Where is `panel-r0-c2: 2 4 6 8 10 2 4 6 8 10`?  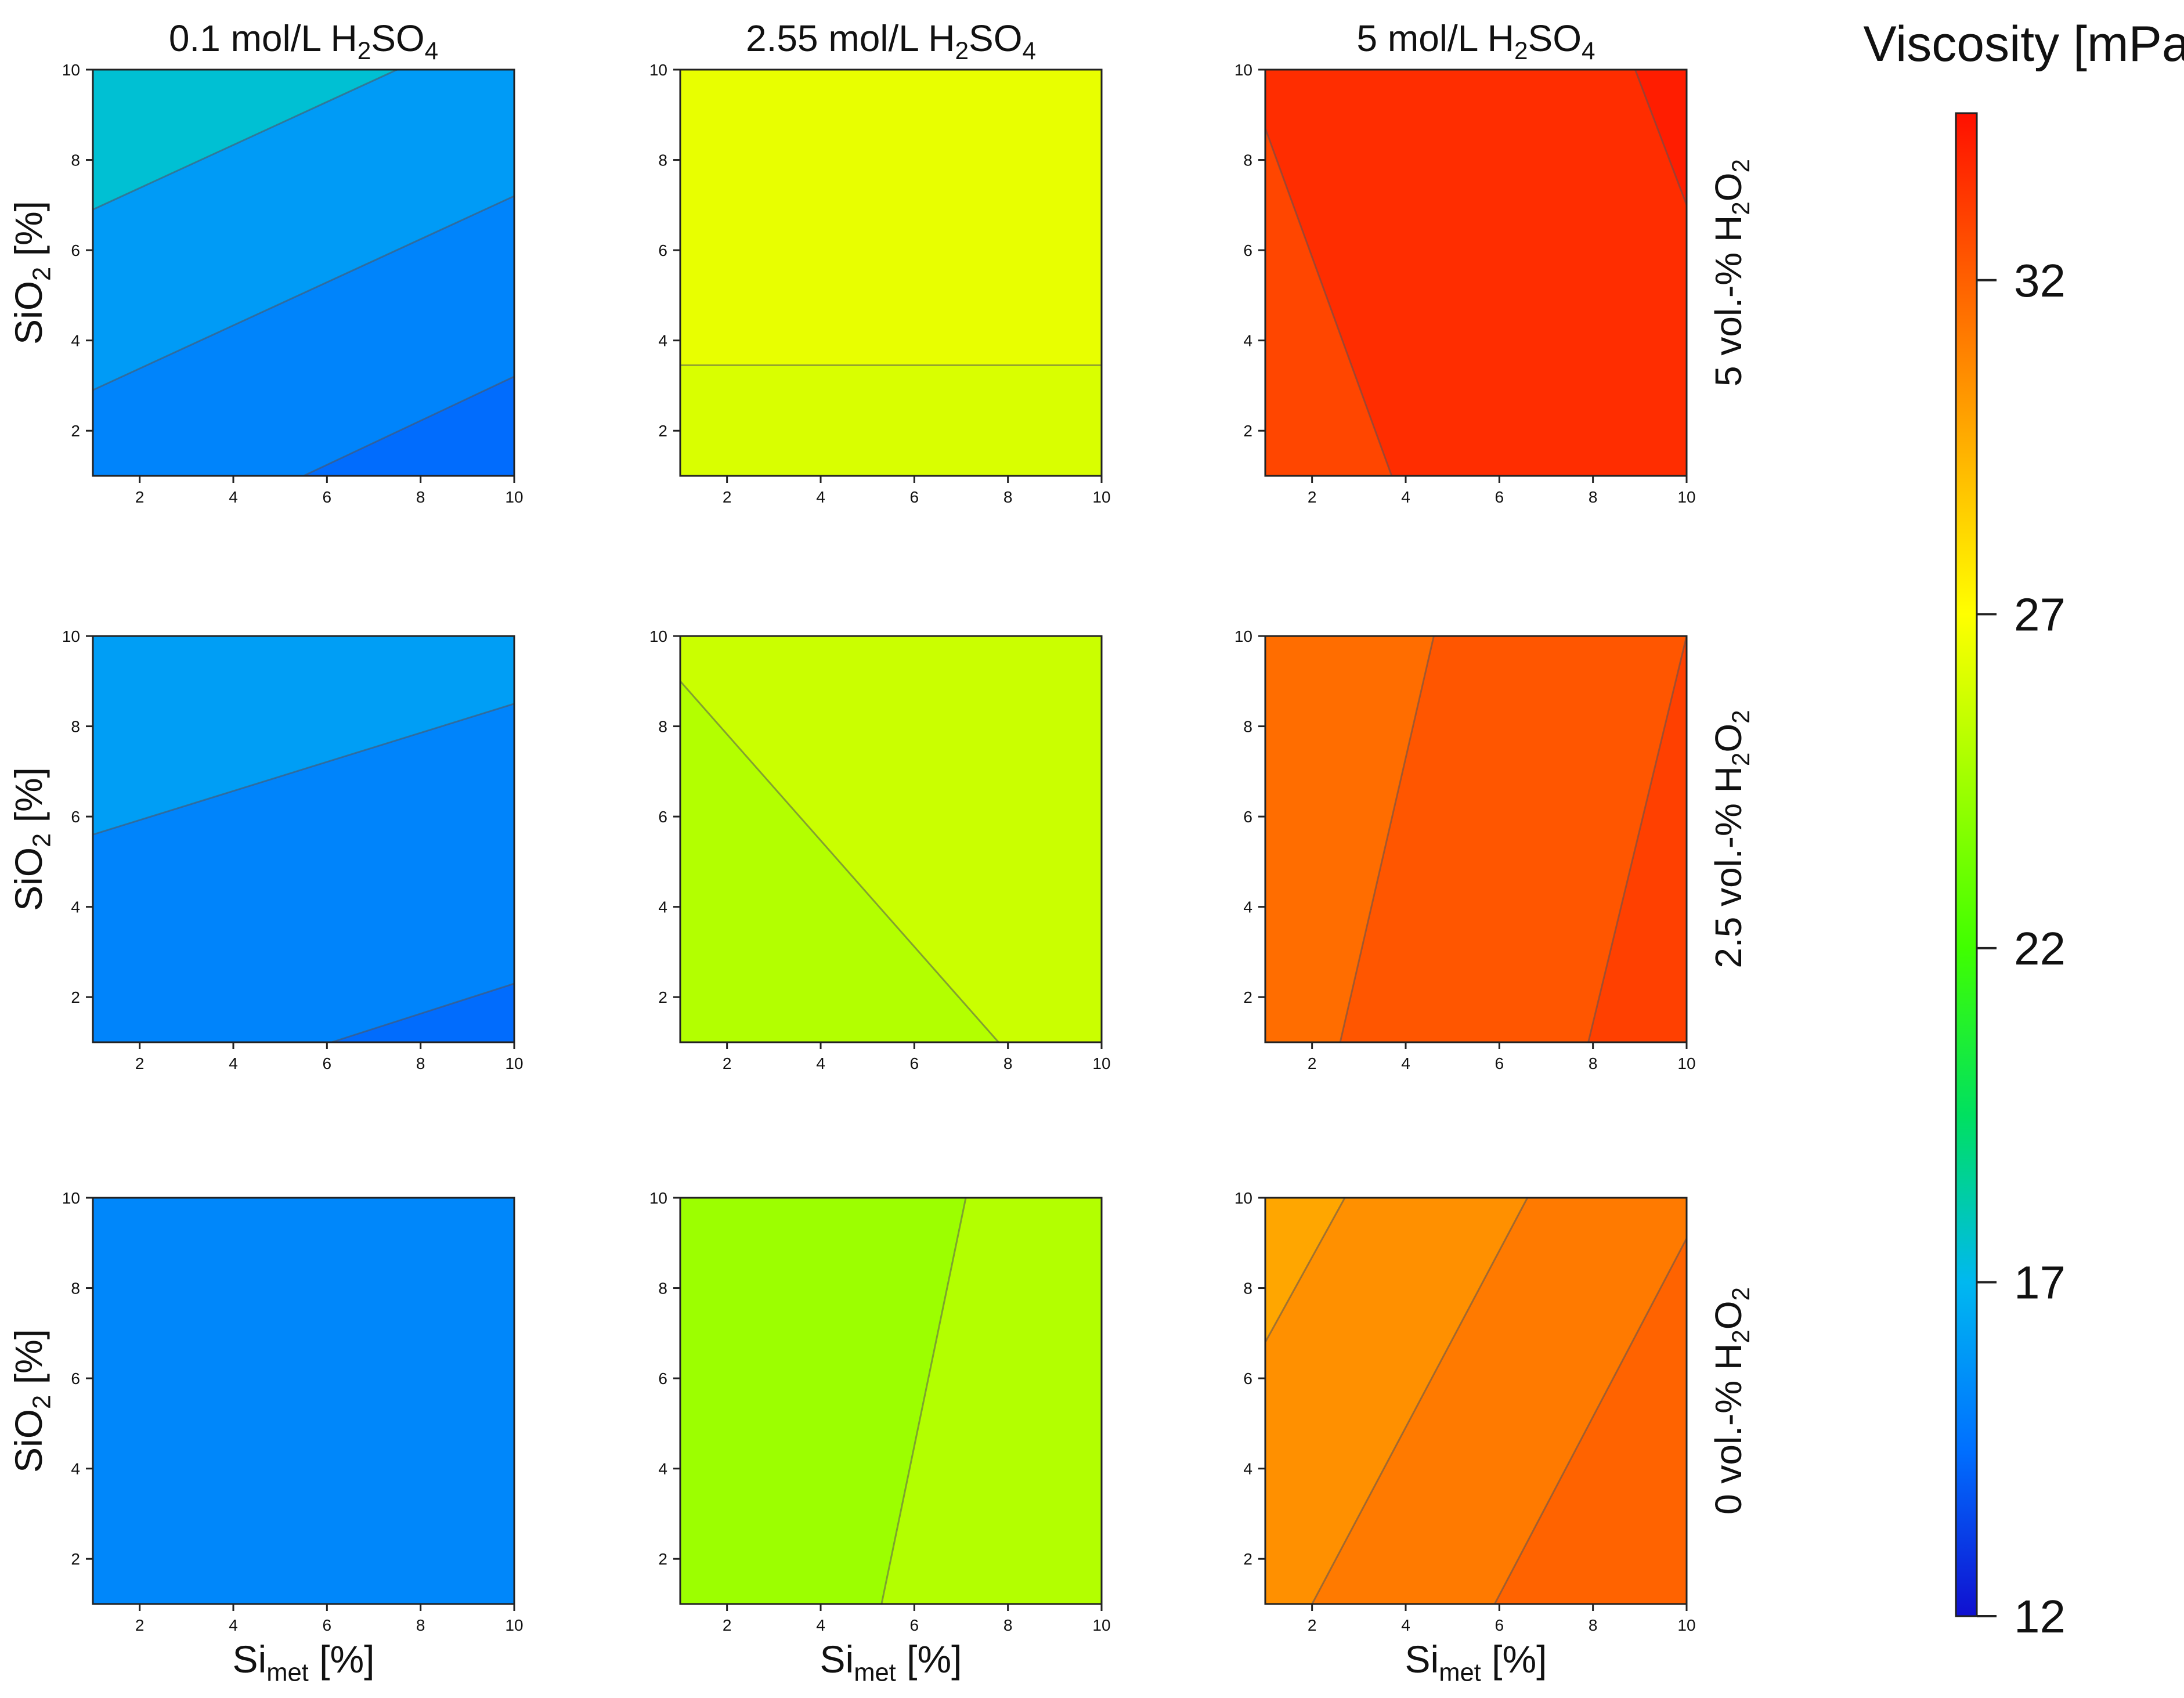 panel-r0-c2: 2 4 6 8 10 2 4 6 8 10 is located at coordinates (1465, 283).